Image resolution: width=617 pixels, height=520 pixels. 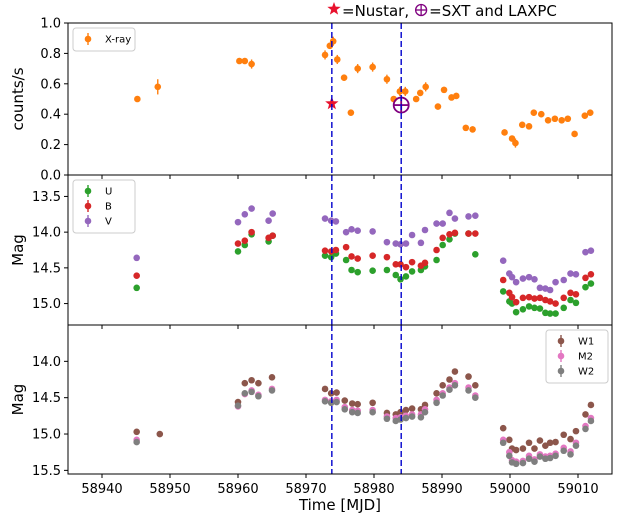 What do you see at coordinates (441, 489) in the screenshot?
I see `x-tick-label: 58990` at bounding box center [441, 489].